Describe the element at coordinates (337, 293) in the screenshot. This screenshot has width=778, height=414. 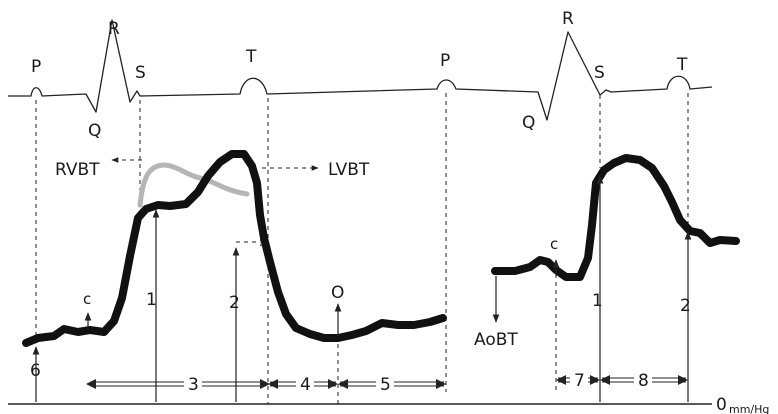
I see `o-label: O` at that location.